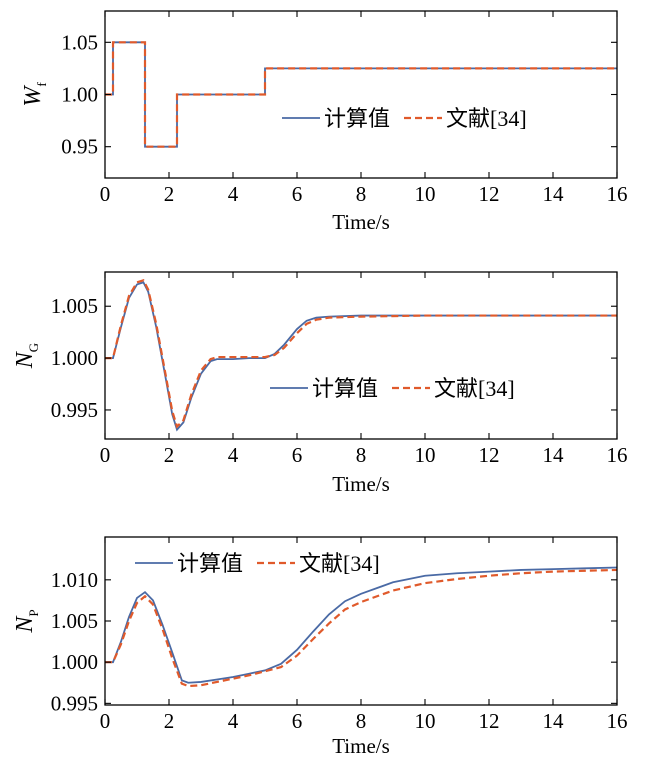  What do you see at coordinates (26, 621) in the screenshot?
I see `y-axis-label: NP` at bounding box center [26, 621].